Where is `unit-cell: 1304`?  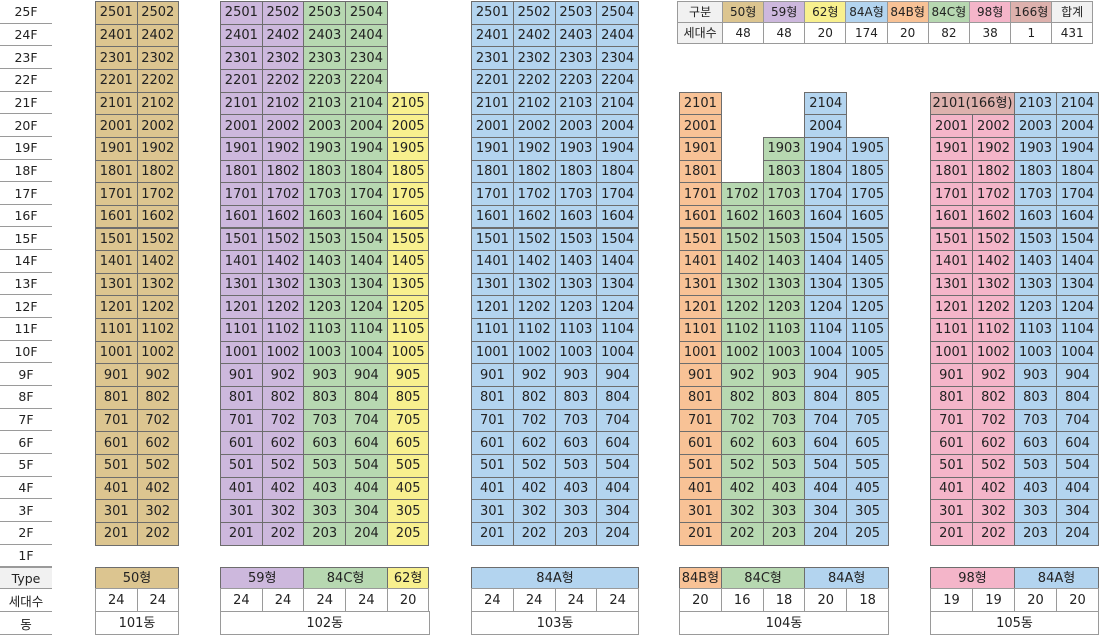
unit-cell: 1304 is located at coordinates (366, 284).